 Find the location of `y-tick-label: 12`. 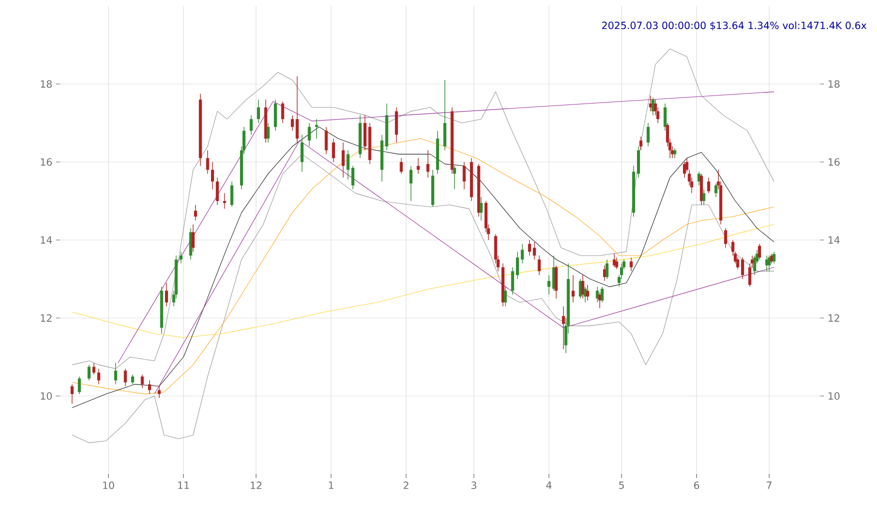

y-tick-label: 12 is located at coordinates (46, 318).